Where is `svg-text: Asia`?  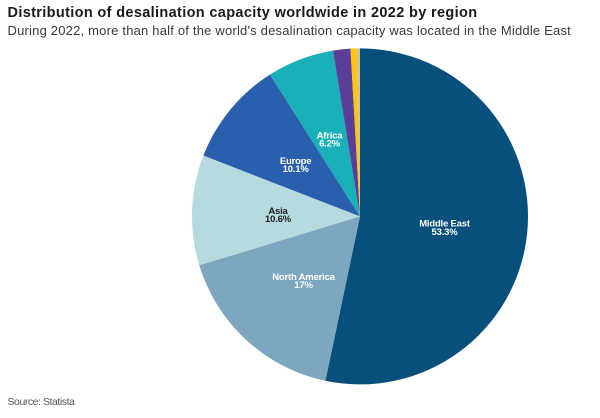 svg-text: Asia is located at coordinates (278, 211).